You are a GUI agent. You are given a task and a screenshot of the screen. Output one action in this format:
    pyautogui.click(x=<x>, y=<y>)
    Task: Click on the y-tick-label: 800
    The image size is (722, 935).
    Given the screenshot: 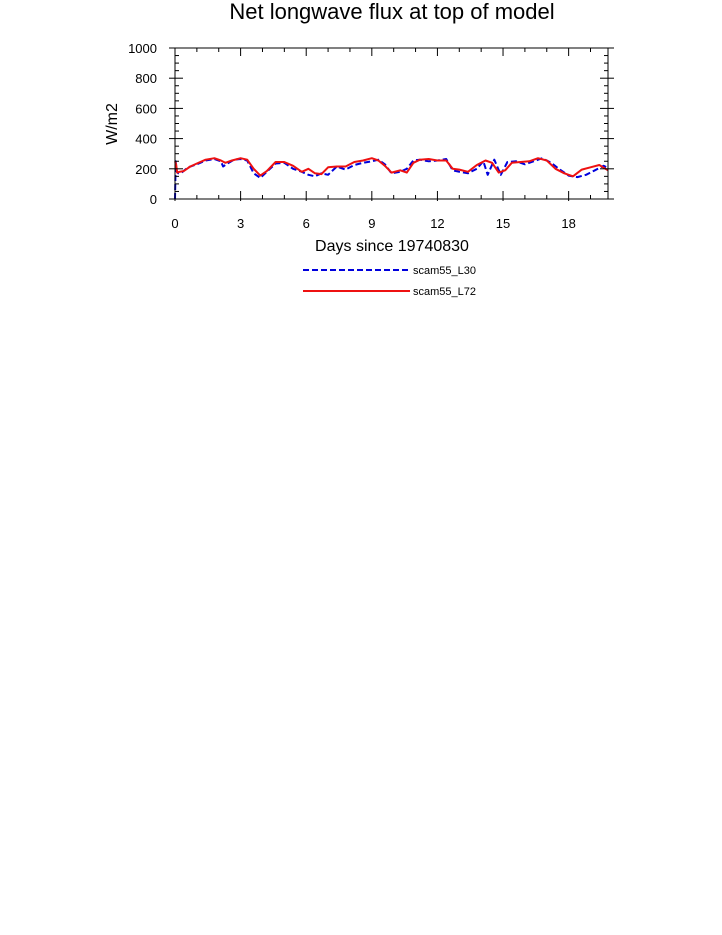 What is the action you would take?
    pyautogui.click(x=146, y=78)
    